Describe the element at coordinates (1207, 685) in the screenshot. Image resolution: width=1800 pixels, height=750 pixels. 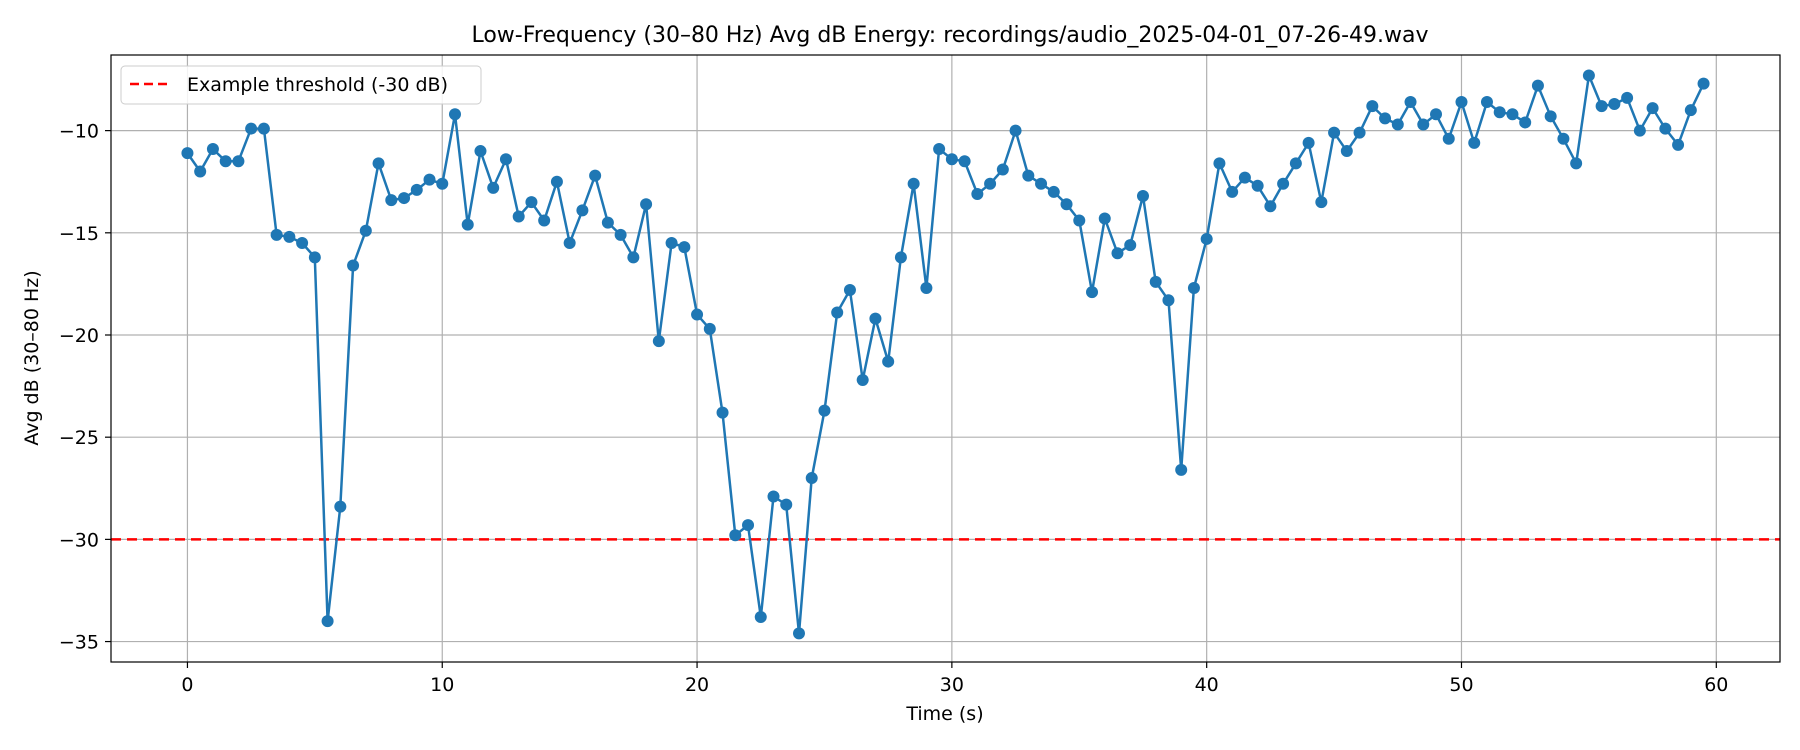
I see `x-tick-label: 40` at that location.